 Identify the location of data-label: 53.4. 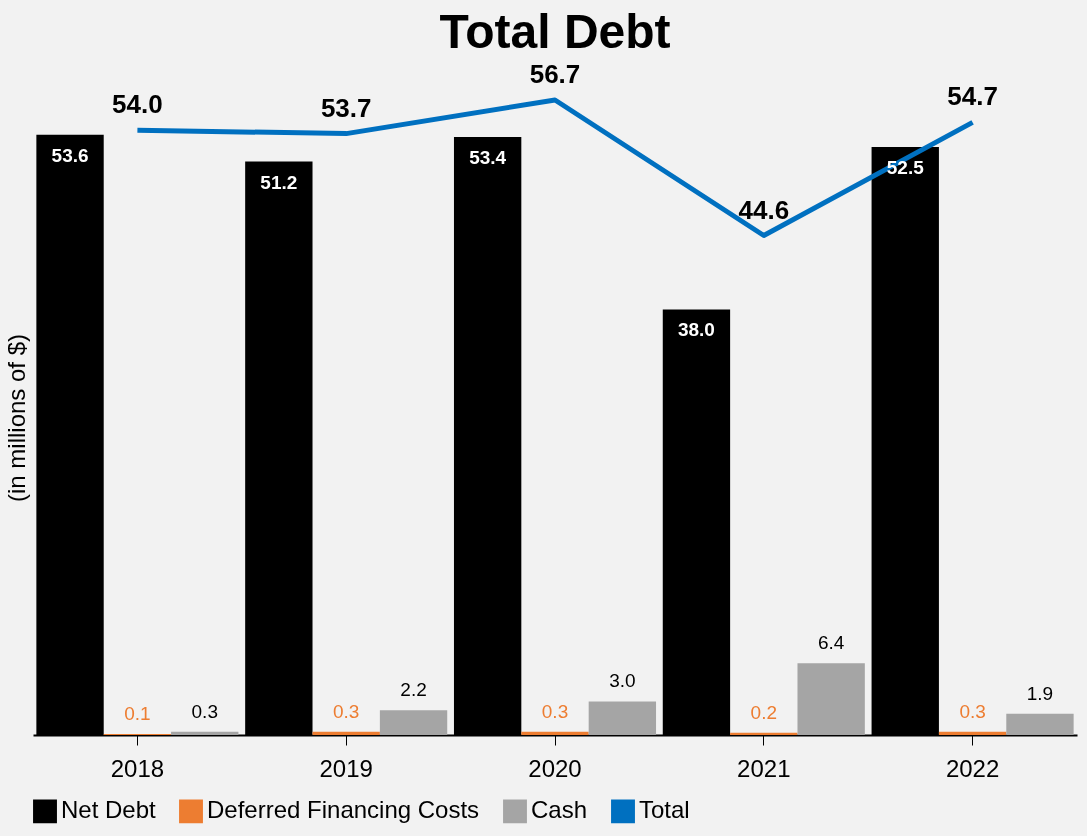
(488, 157).